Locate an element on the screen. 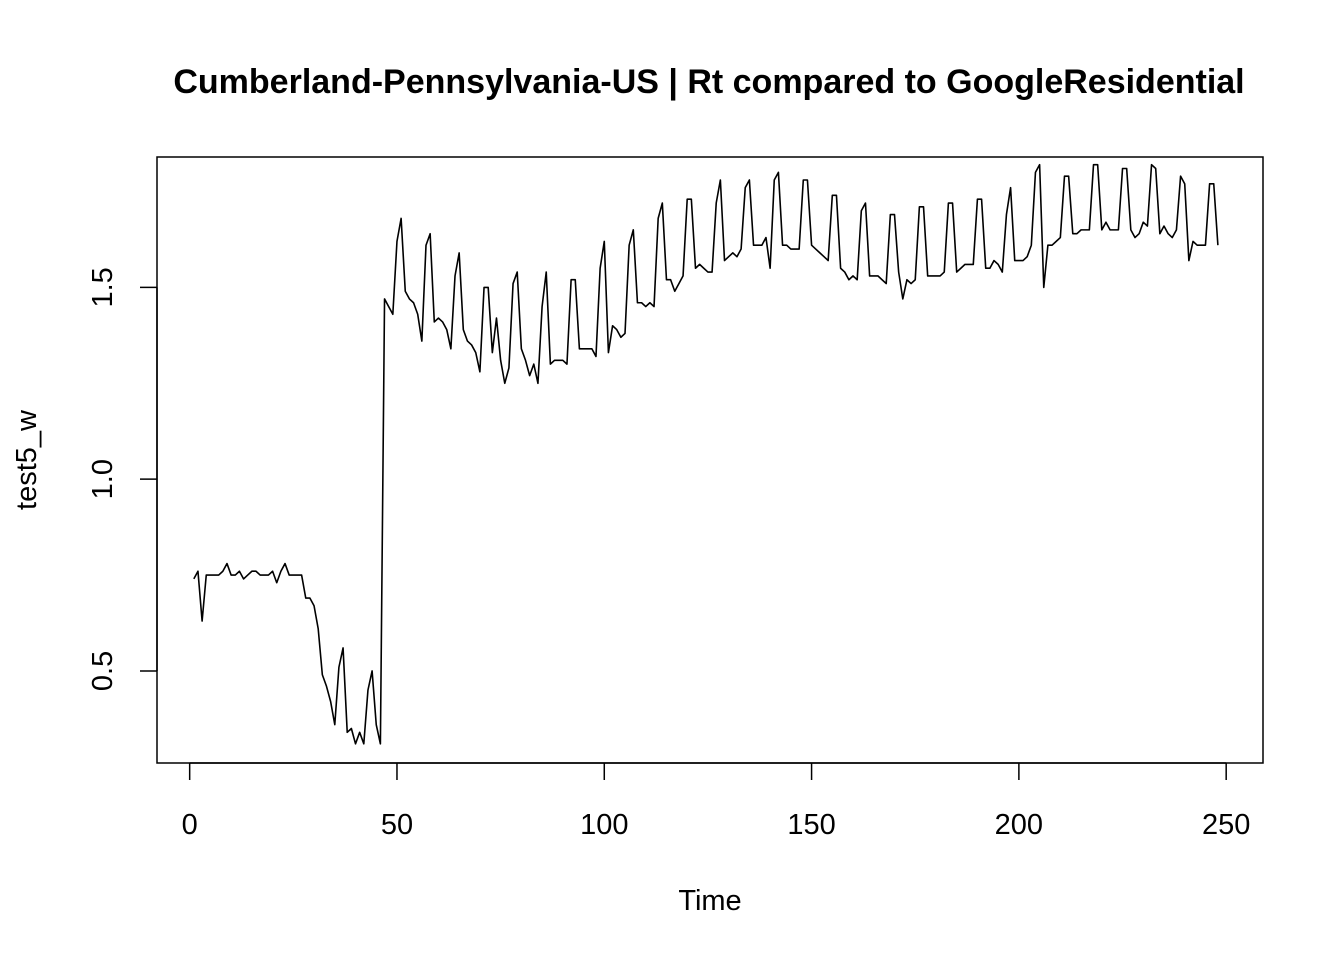  x-tick-label: 200 is located at coordinates (1019, 825).